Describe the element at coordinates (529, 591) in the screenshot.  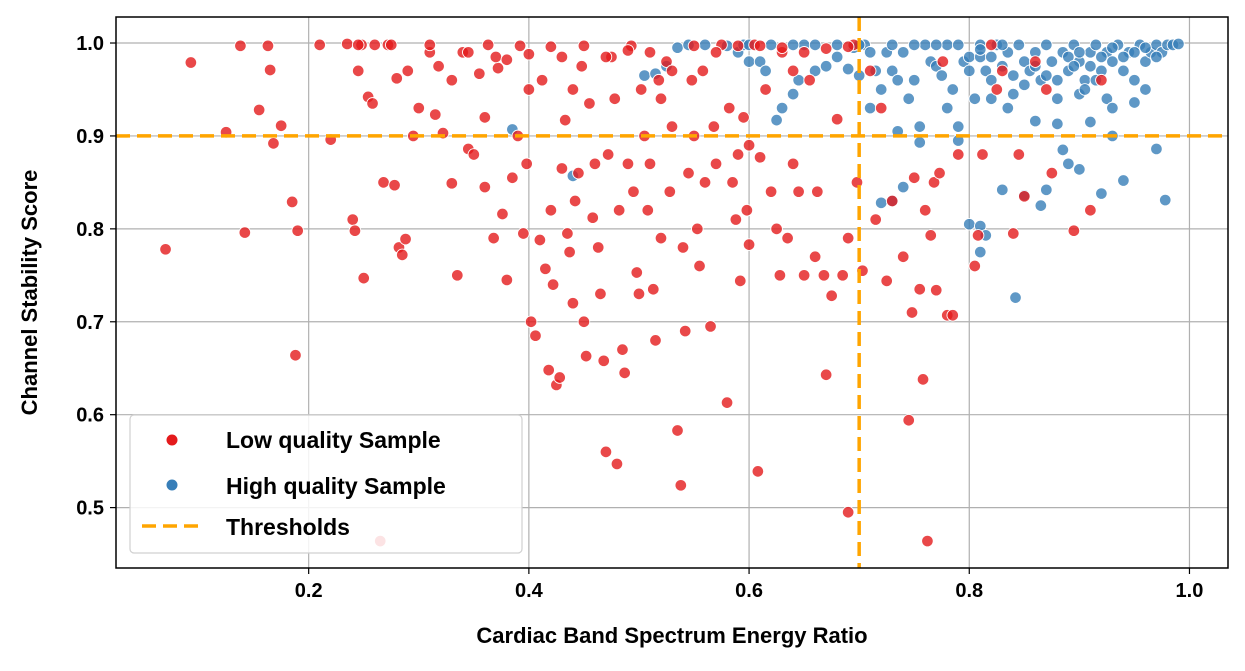
I see `x-tick-label: 0.4` at that location.